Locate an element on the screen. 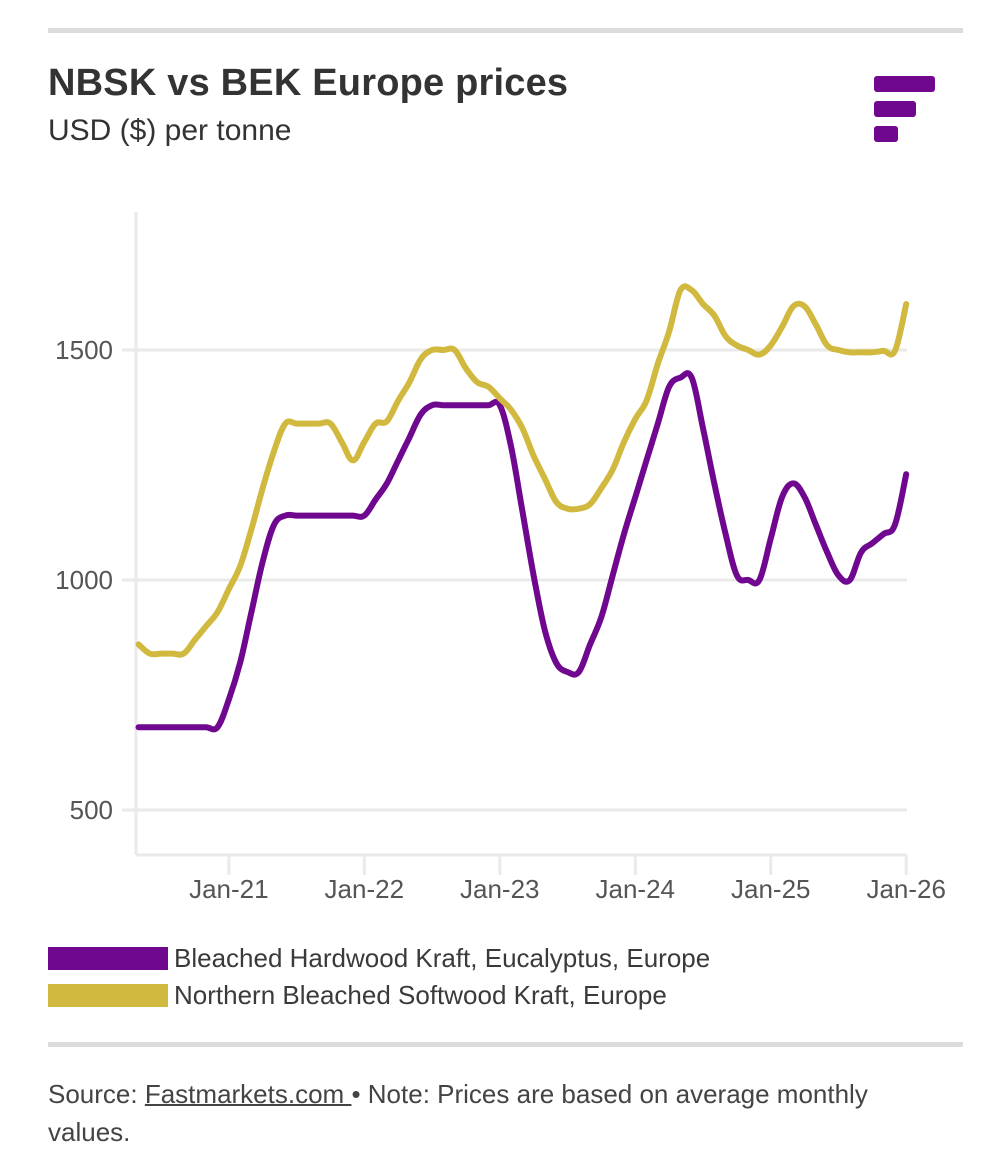 This screenshot has height=1160, width=1004. x-tick-label-Jan-25: Jan-25 is located at coordinates (771, 889).